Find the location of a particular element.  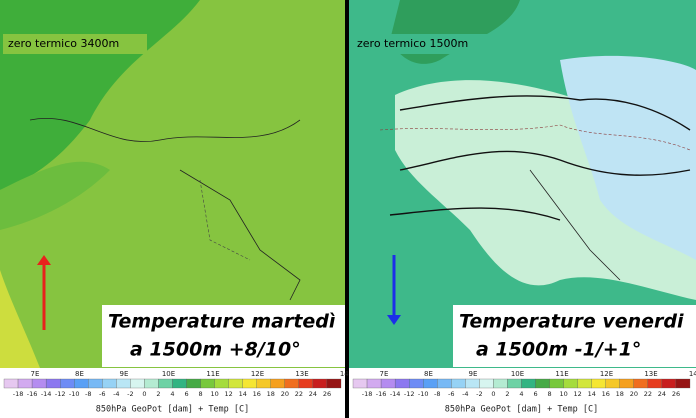

colorbar-tick: 8 is located at coordinates (201, 394).